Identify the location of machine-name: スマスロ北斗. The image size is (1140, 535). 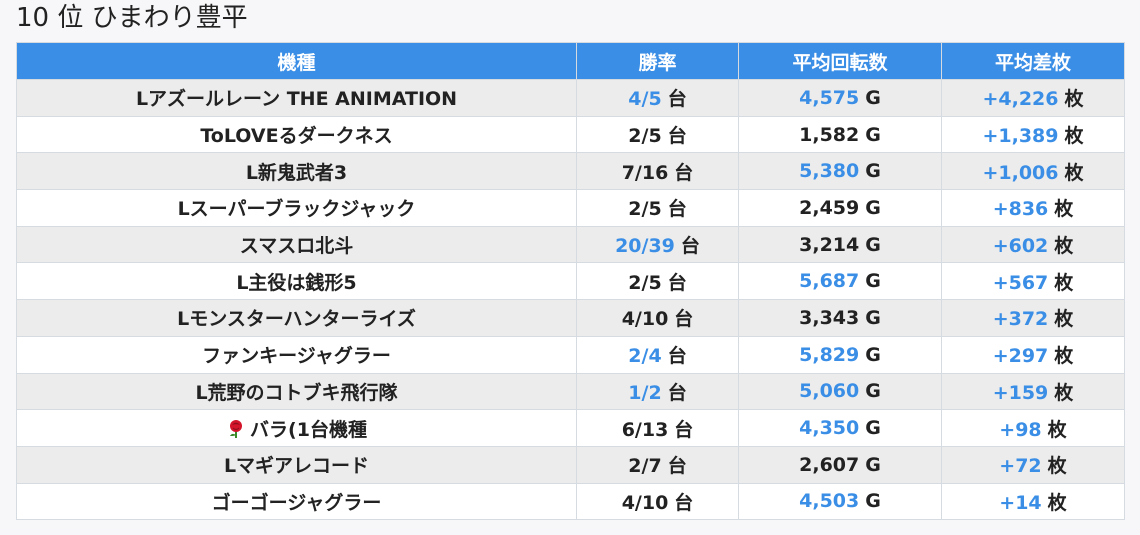
(296, 246).